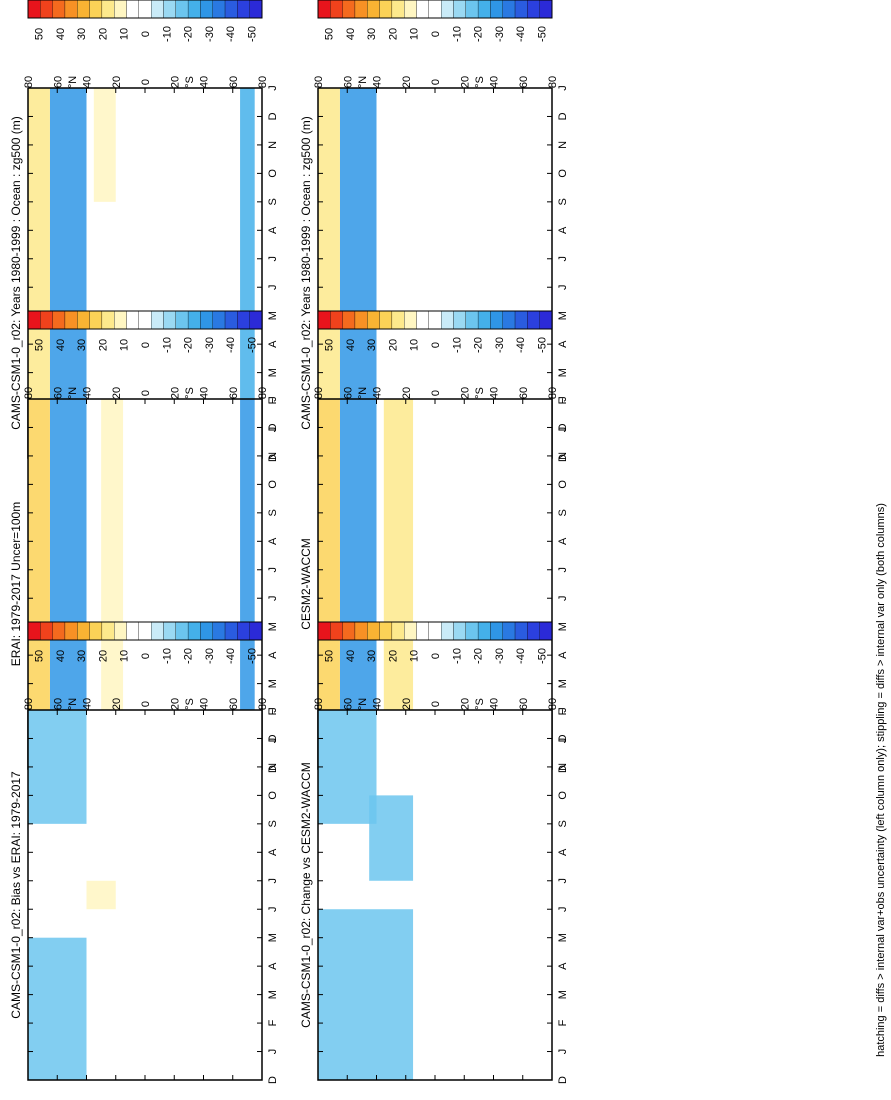 The height and width of the screenshot is (1100, 891). I want to click on colorbar-label: 20, so click(103, 345).